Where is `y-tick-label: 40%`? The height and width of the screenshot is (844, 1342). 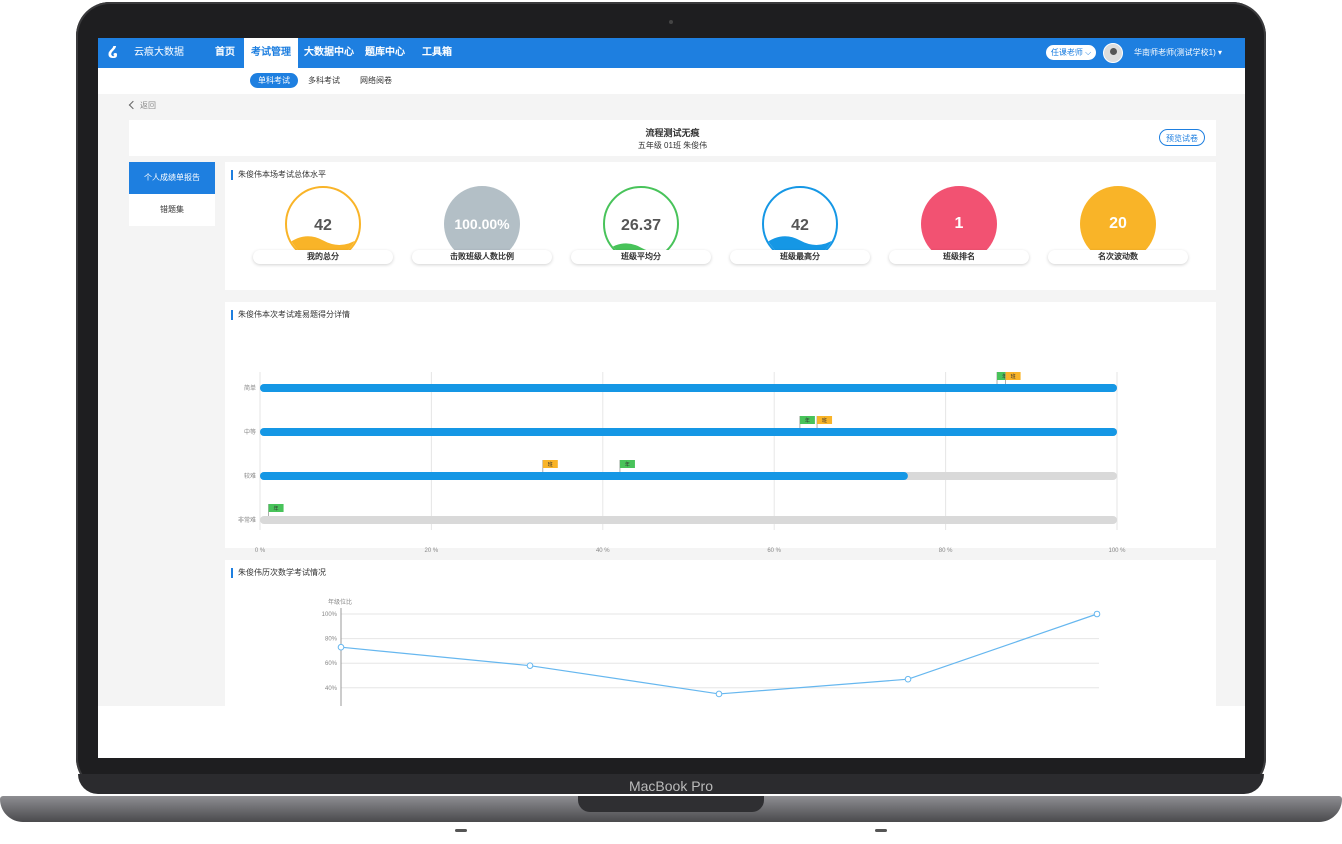
y-tick-label: 40% is located at coordinates (331, 689).